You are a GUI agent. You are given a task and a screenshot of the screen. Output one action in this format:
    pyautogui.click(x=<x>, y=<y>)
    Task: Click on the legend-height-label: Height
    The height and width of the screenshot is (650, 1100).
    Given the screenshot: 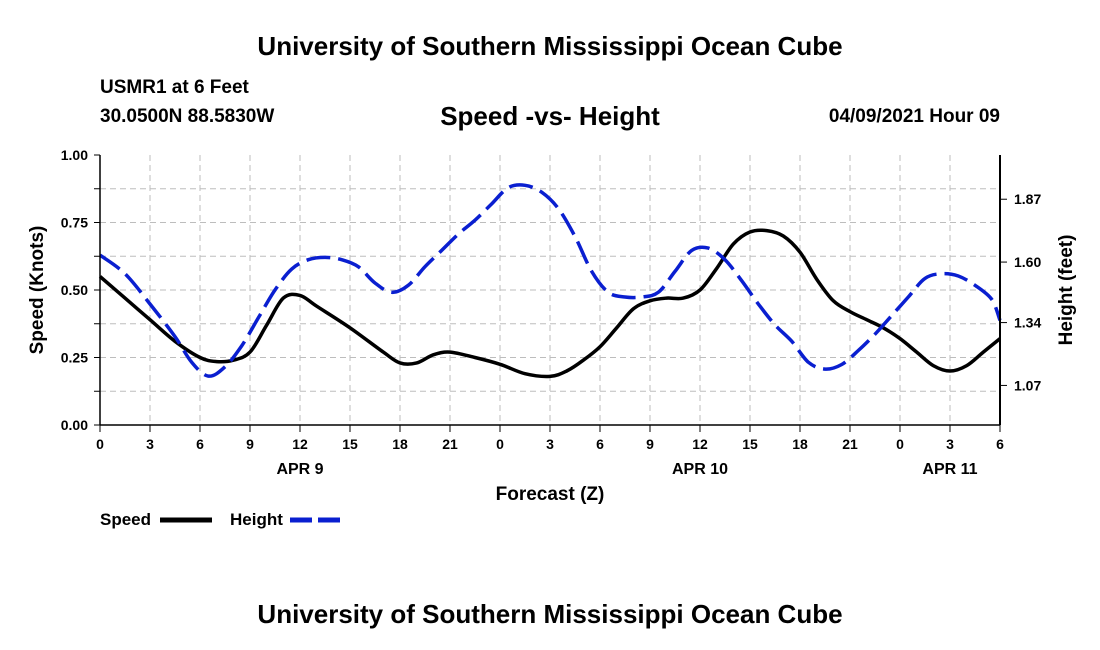 What is the action you would take?
    pyautogui.click(x=256, y=519)
    